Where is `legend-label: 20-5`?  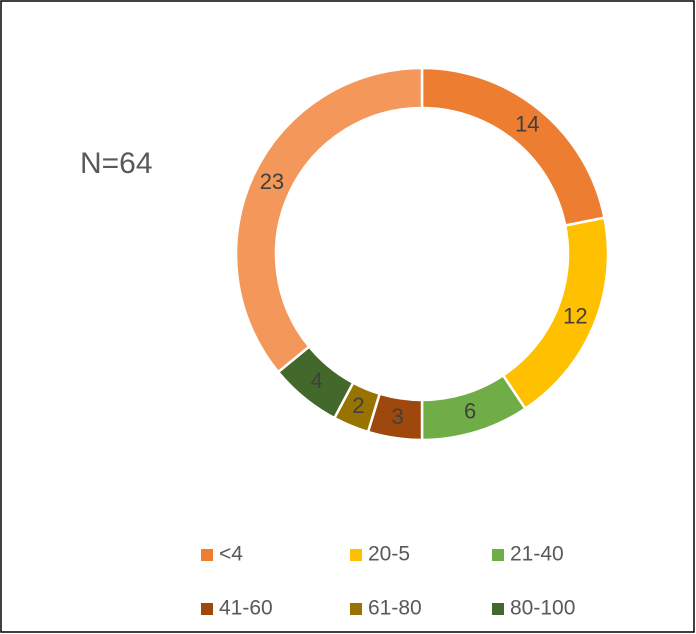 legend-label: 20-5 is located at coordinates (389, 554).